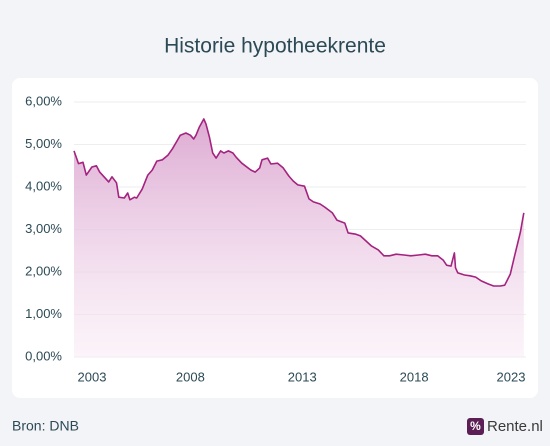 The height and width of the screenshot is (446, 550). What do you see at coordinates (43, 355) in the screenshot?
I see `y-tick-label: 0,00%` at bounding box center [43, 355].